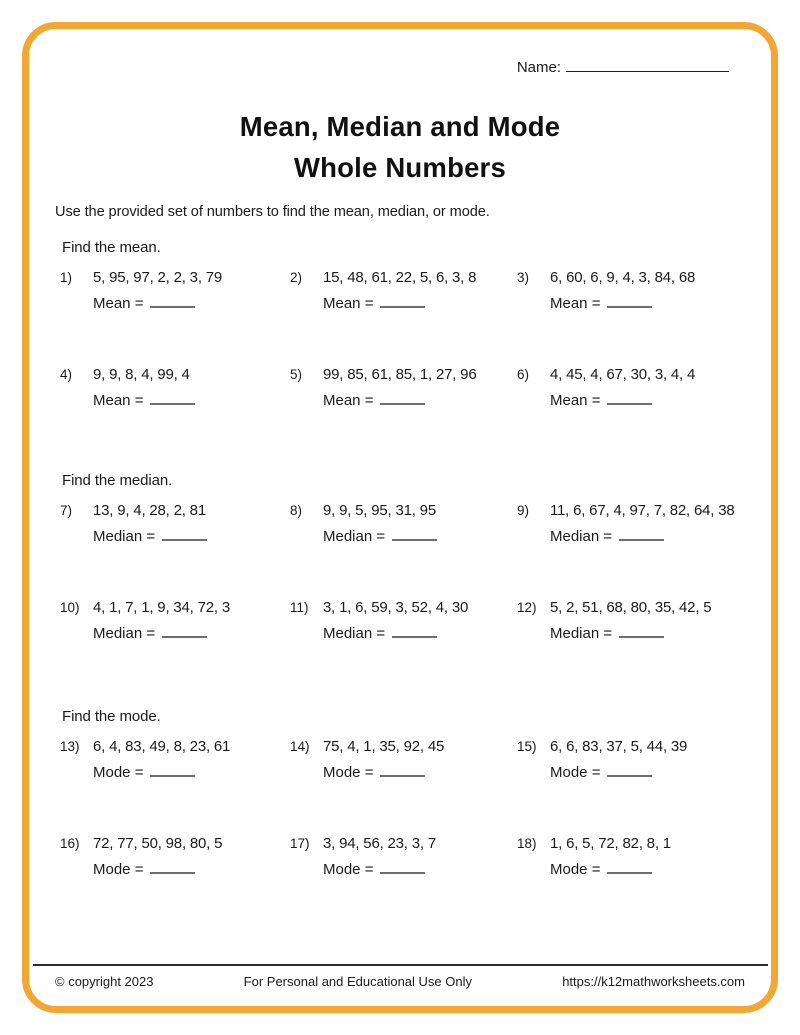  I want to click on number-set: 9, 9, 8, 4, 99, 4, so click(141, 374).